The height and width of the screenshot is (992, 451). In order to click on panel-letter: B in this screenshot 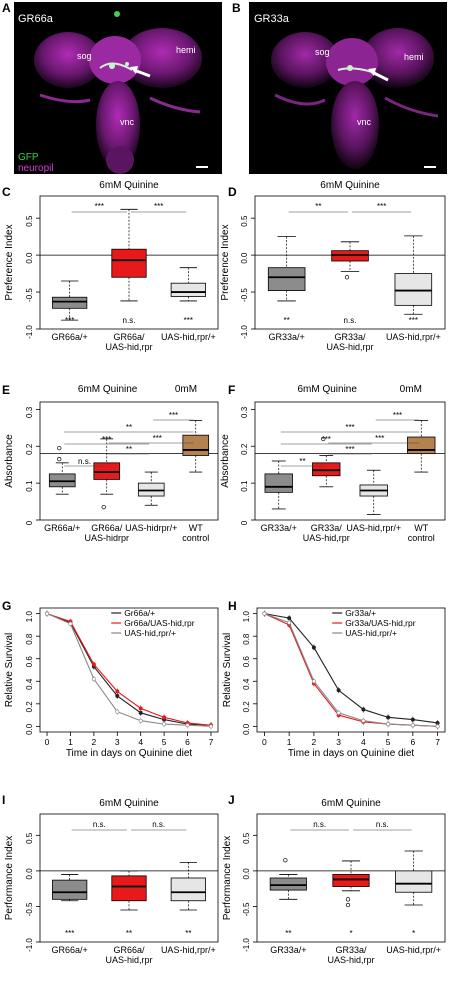, I will do `click(236, 8)`.